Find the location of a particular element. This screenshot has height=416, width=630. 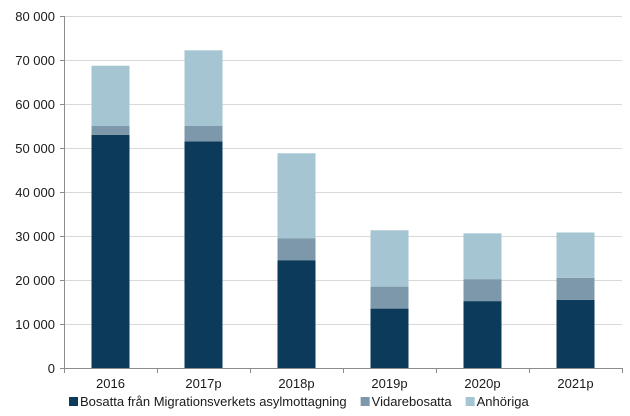

y-tick-label: 80 000 is located at coordinates (35, 16).